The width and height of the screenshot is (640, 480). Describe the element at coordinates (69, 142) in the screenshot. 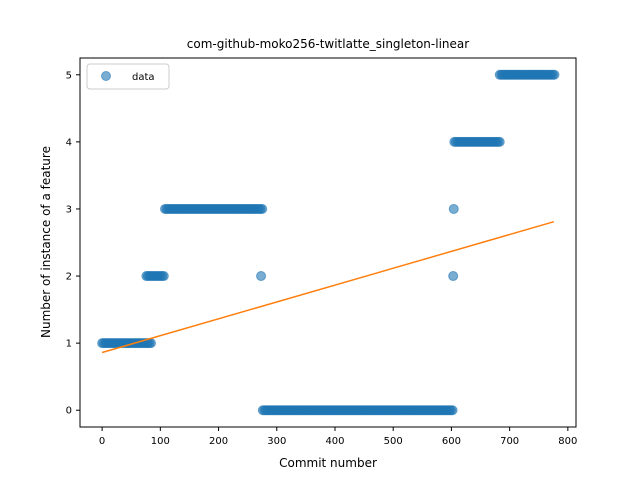

I see `y-tick-label: 4` at that location.